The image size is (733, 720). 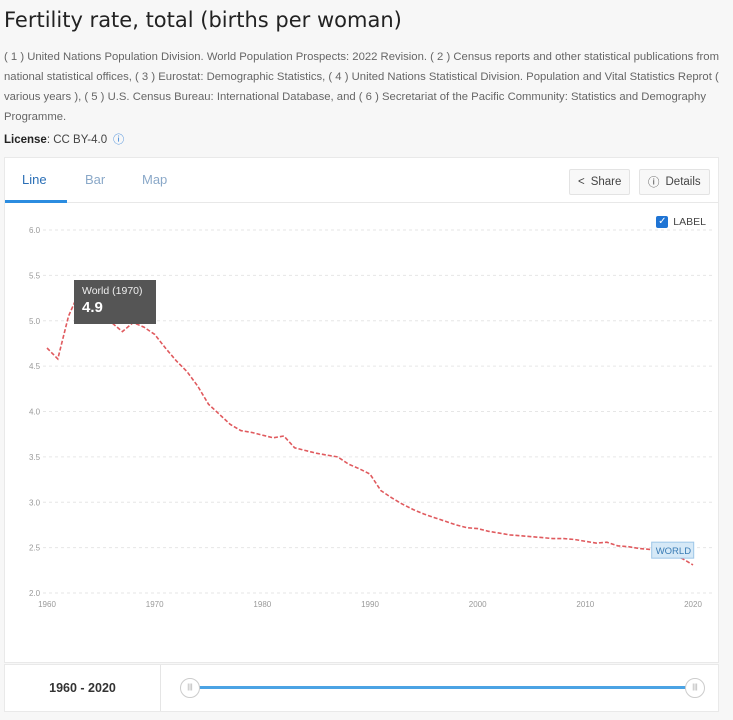 What do you see at coordinates (689, 222) in the screenshot?
I see `label-toggle-text: LABEL` at bounding box center [689, 222].